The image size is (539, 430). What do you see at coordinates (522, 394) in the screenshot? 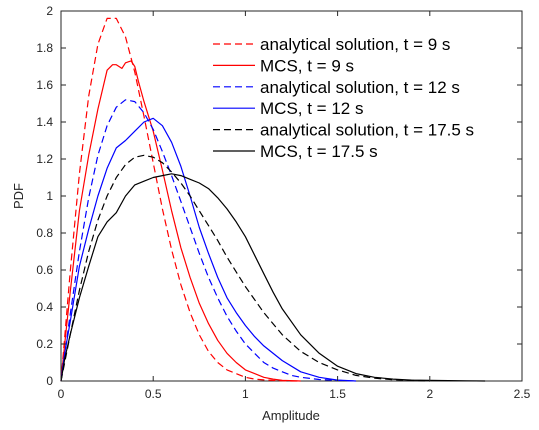
I see `x-tick-label: 2.5` at bounding box center [522, 394].